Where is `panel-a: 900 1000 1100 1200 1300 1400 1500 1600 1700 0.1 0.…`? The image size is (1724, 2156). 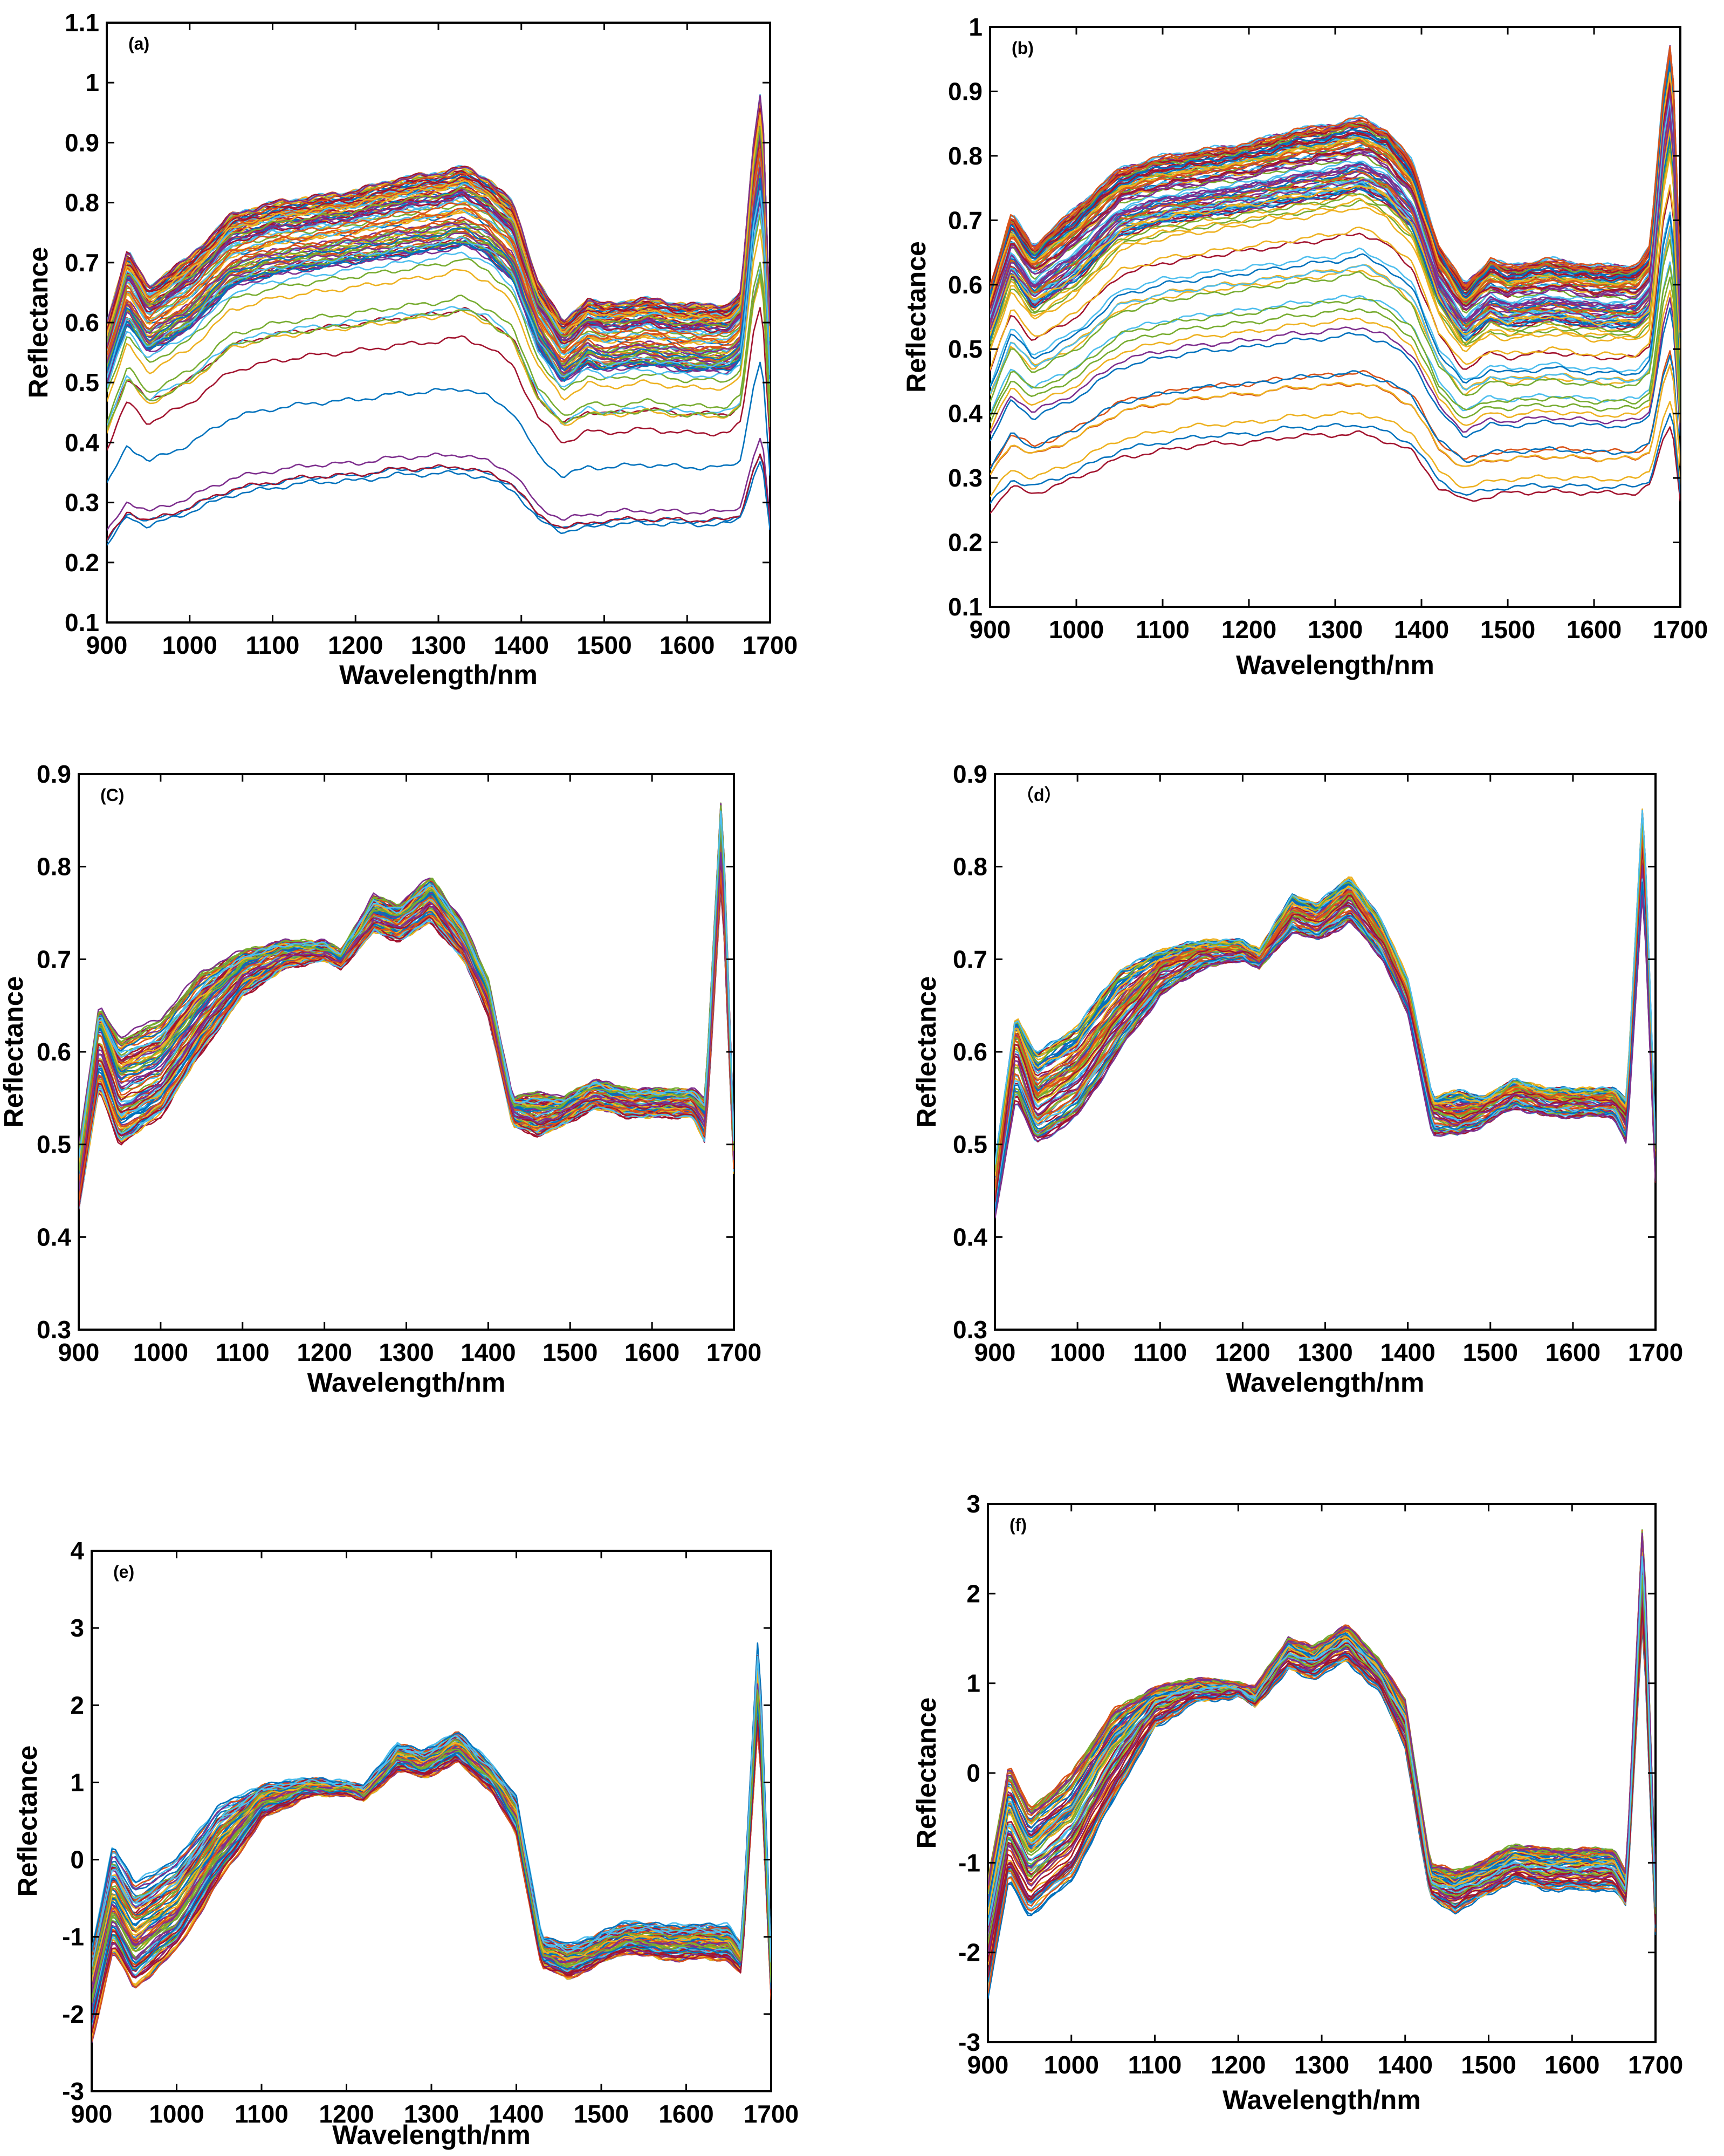
panel-a: 900 1000 1100 1200 1300 1400 1500 1600 1700 0.1 0.… is located at coordinates (410, 349).